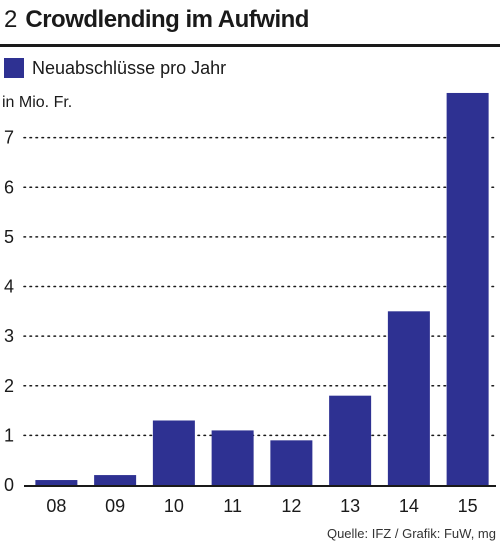 This screenshot has width=500, height=545. Describe the element at coordinates (9, 138) in the screenshot. I see `y-tick-label: 7` at that location.